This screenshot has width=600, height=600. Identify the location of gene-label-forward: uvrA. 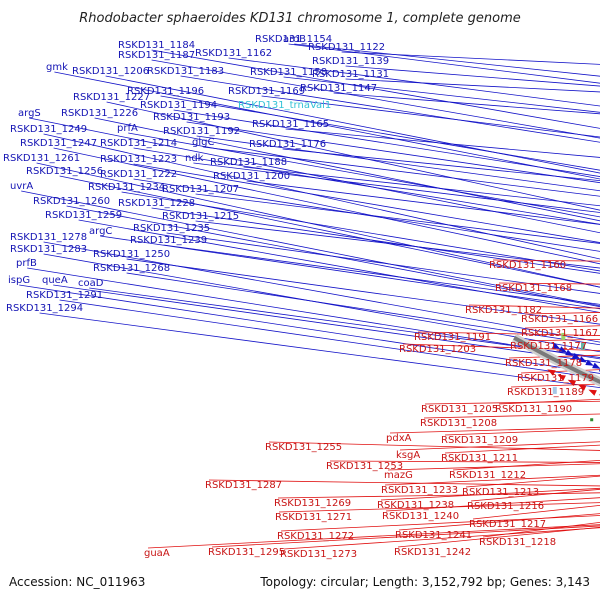
(21, 186).